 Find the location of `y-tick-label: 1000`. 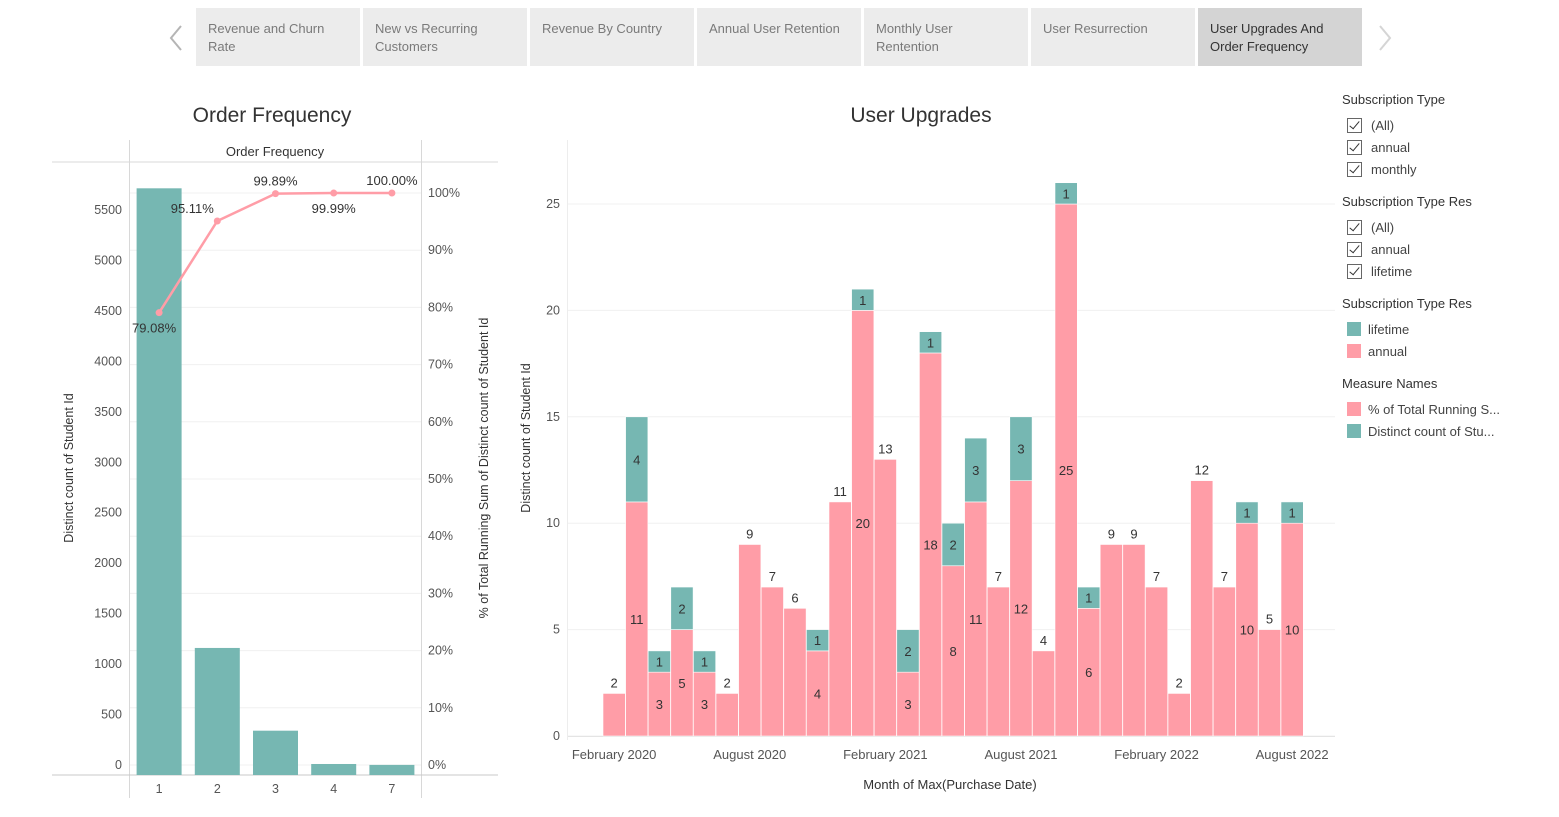

y-tick-label: 1000 is located at coordinates (108, 664).